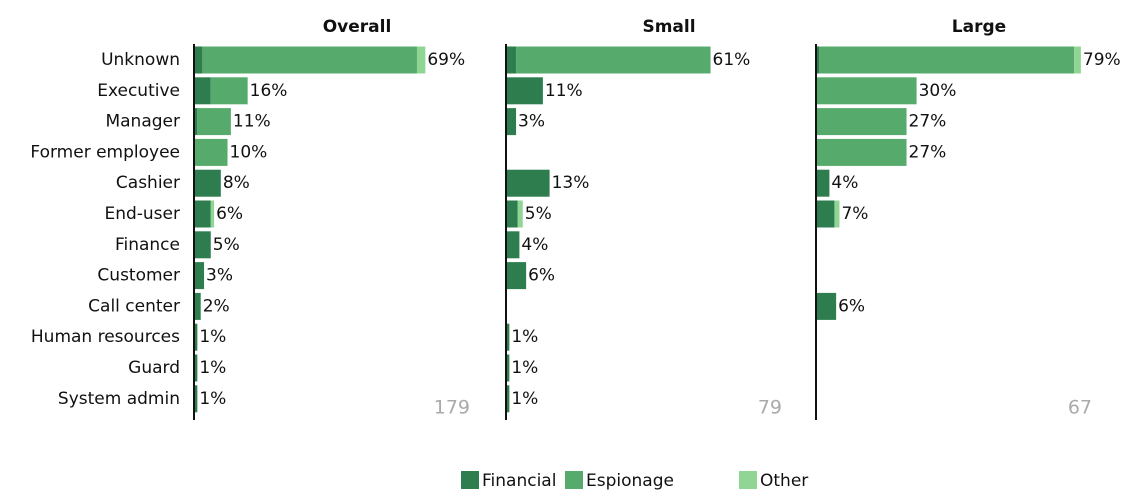 The height and width of the screenshot is (492, 1133). I want to click on sample-size: 179, so click(452, 408).